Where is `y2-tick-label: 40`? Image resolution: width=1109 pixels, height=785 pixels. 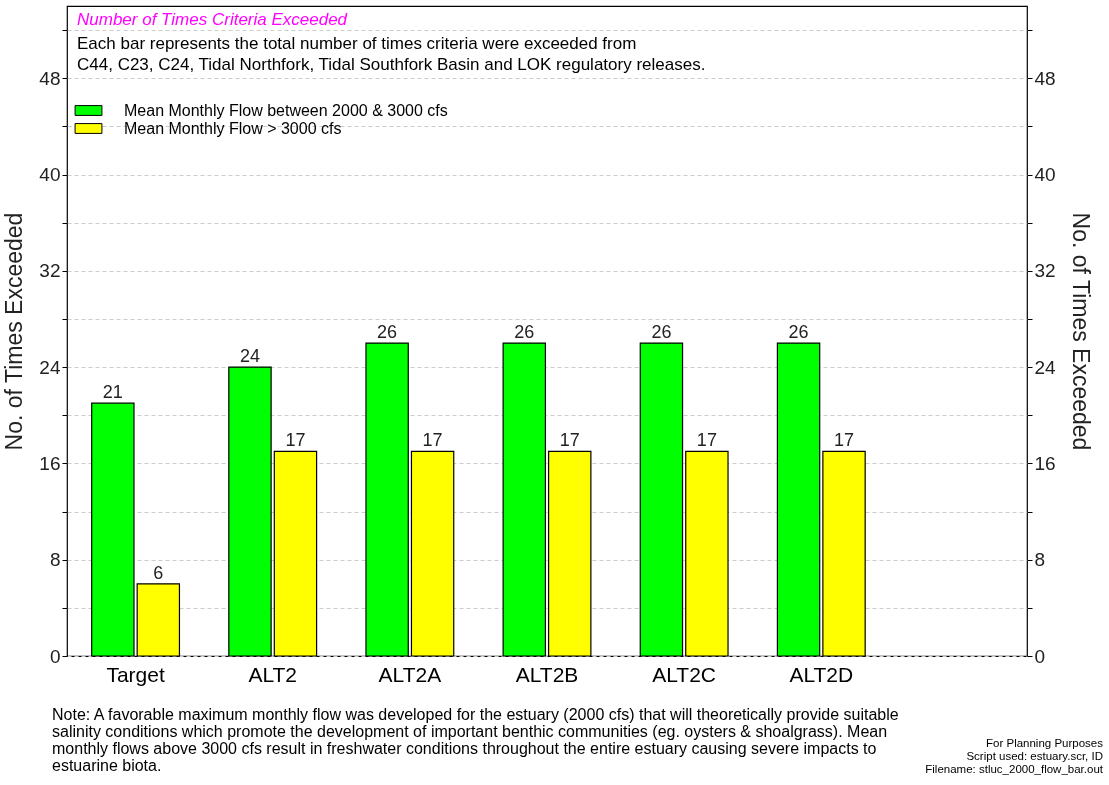 y2-tick-label: 40 is located at coordinates (1045, 175).